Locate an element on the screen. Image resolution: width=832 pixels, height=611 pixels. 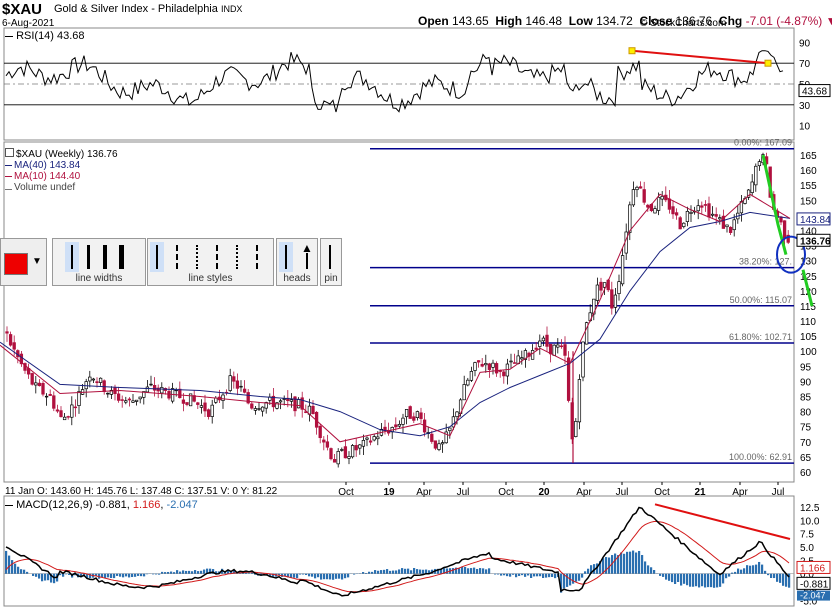
pin-group: pin is located at coordinates (331, 262).